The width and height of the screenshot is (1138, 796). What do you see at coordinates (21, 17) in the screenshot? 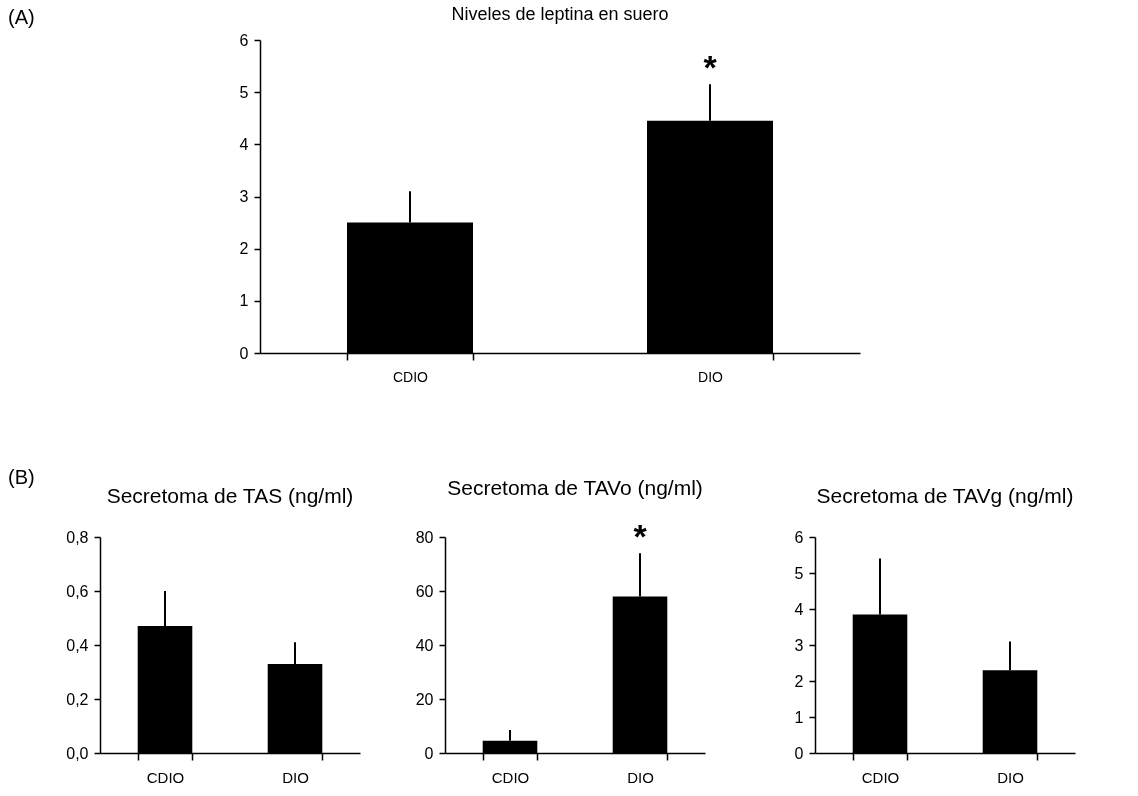
I see `text: (A)` at bounding box center [21, 17].